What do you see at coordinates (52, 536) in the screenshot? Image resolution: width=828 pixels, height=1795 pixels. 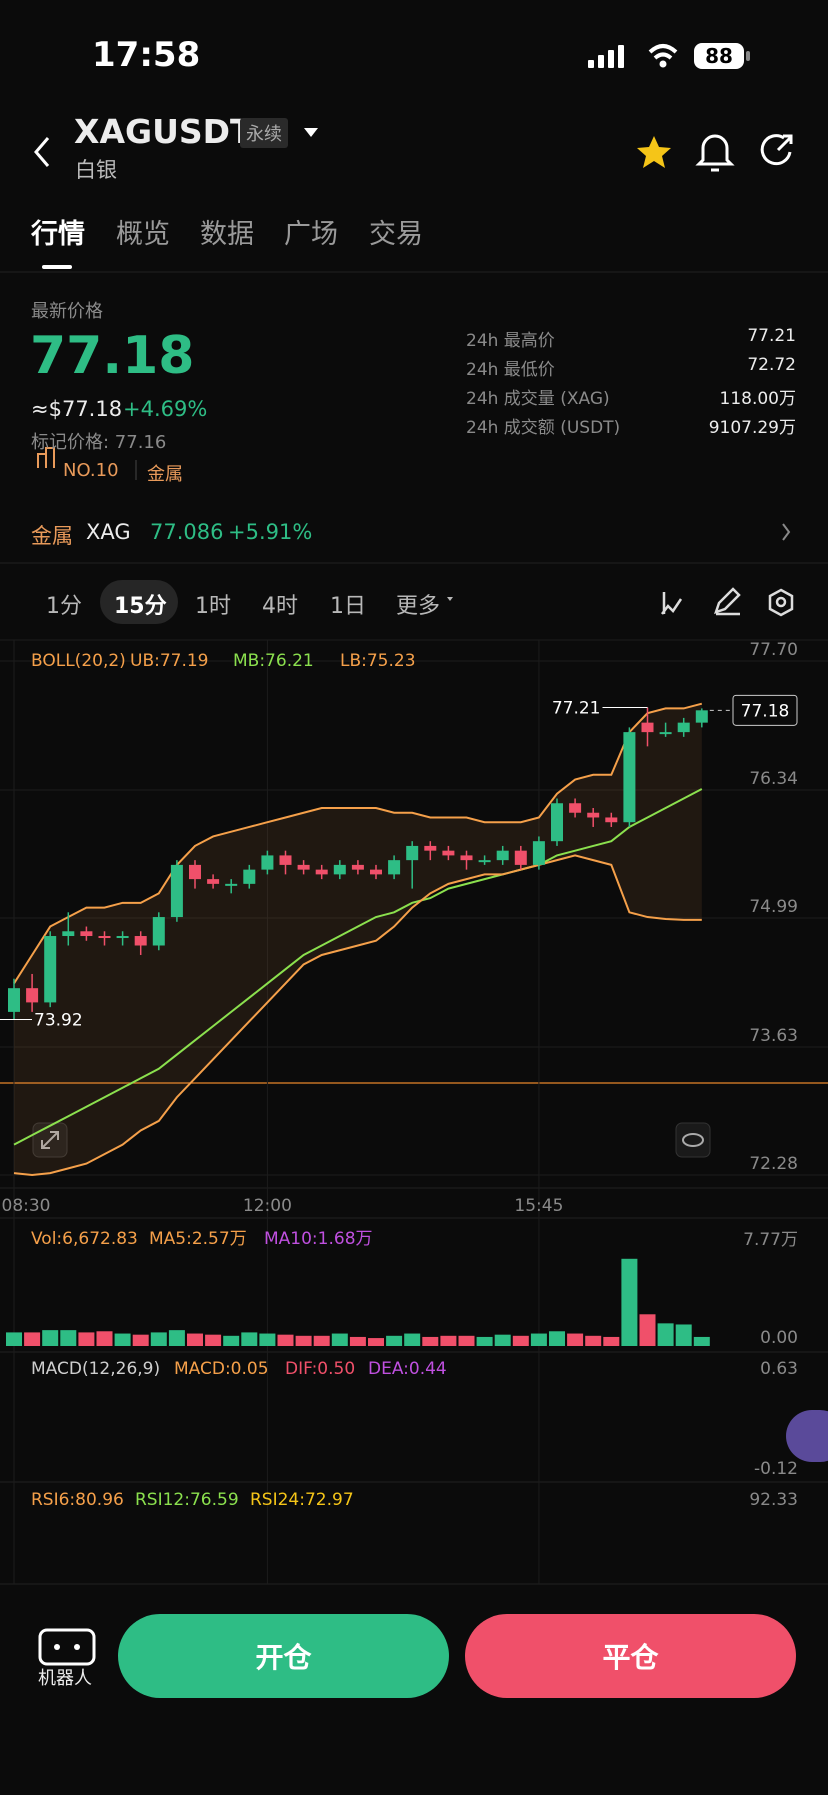 I see `market-sector: 金属` at bounding box center [52, 536].